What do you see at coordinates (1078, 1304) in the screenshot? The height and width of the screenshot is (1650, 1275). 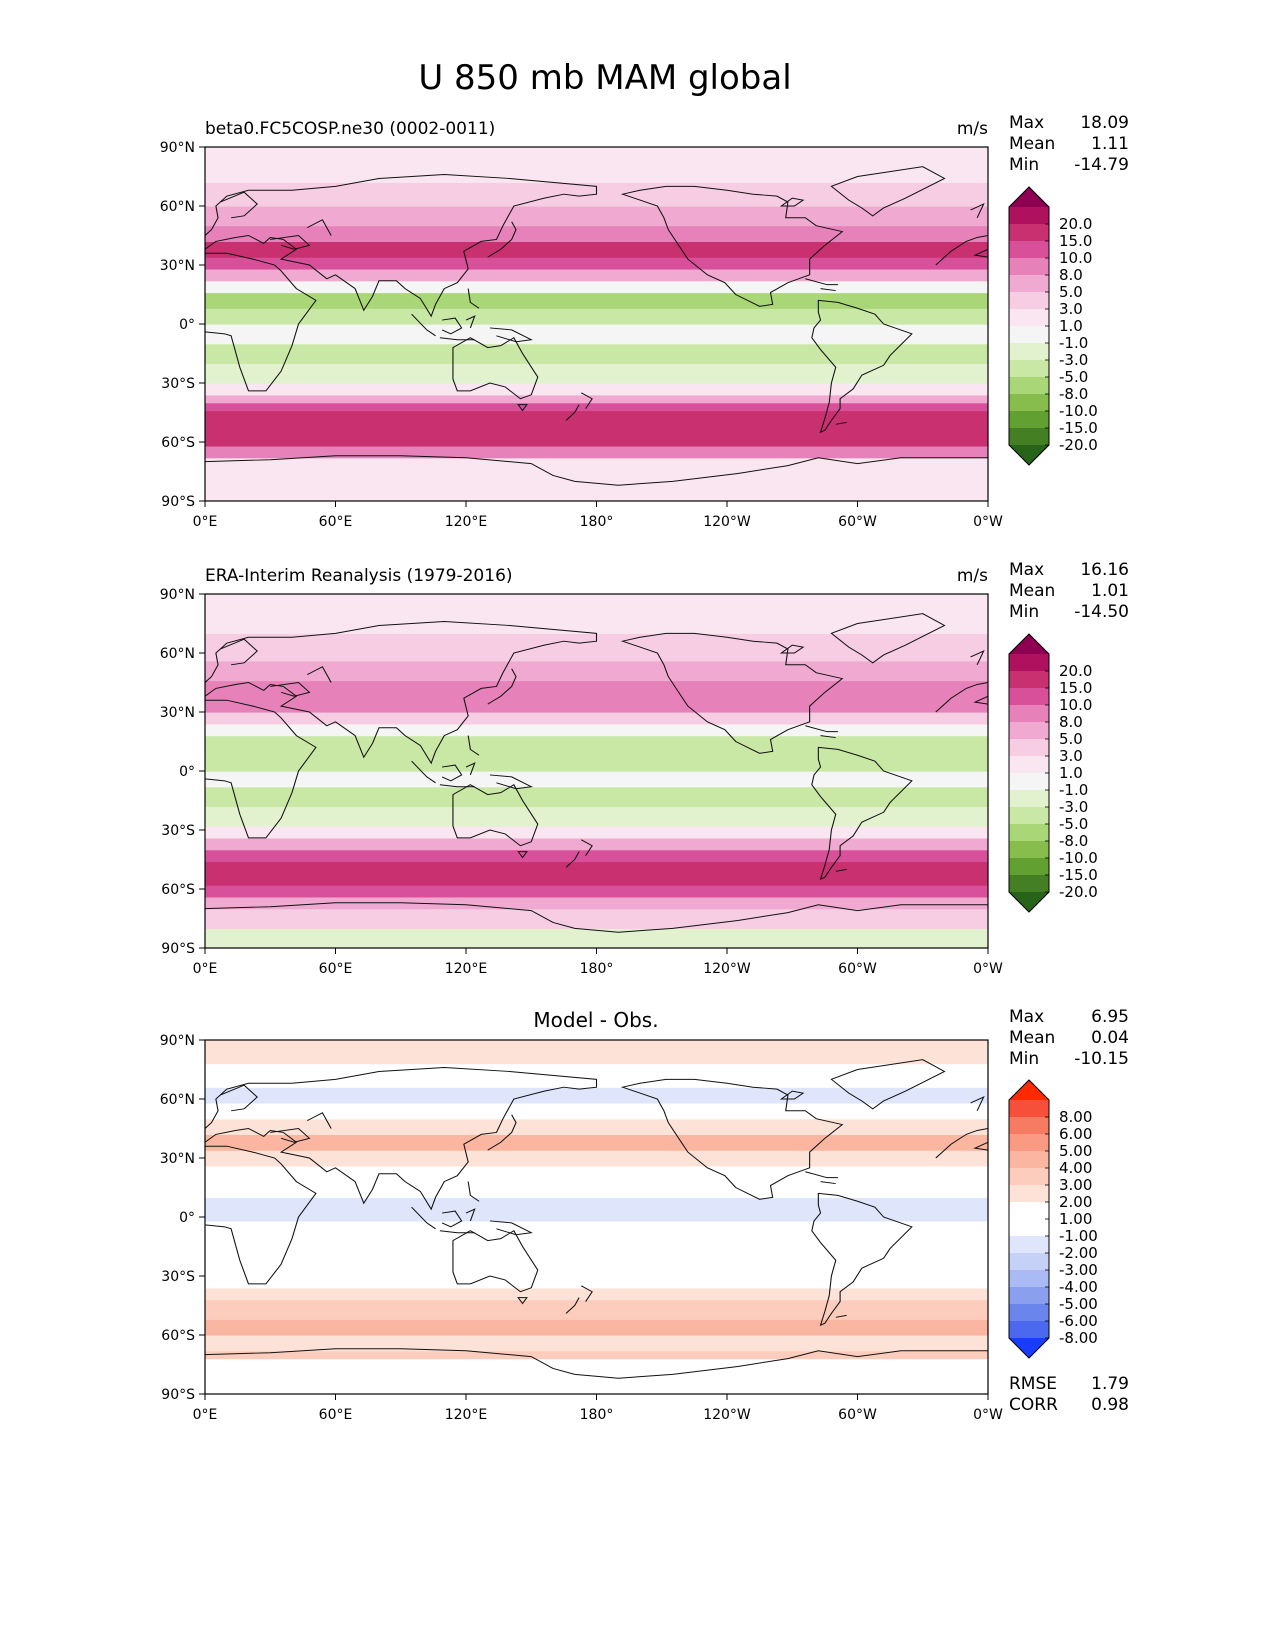 I see `colorbar-tick-label: -5.00` at bounding box center [1078, 1304].